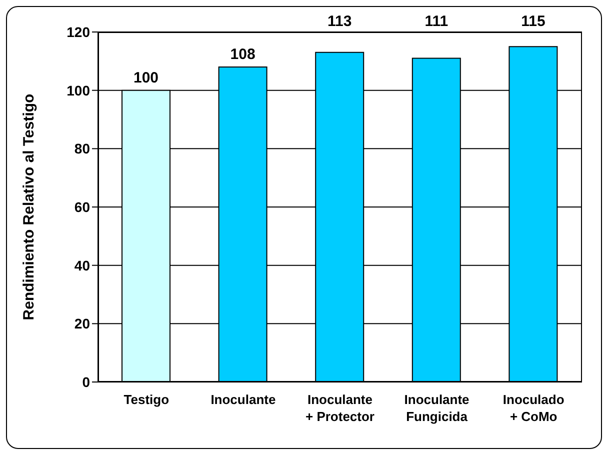 Image resolution: width=610 pixels, height=457 pixels. Describe the element at coordinates (437, 408) in the screenshot. I see `x-tick-label: Inoculante Fungicida` at that location.